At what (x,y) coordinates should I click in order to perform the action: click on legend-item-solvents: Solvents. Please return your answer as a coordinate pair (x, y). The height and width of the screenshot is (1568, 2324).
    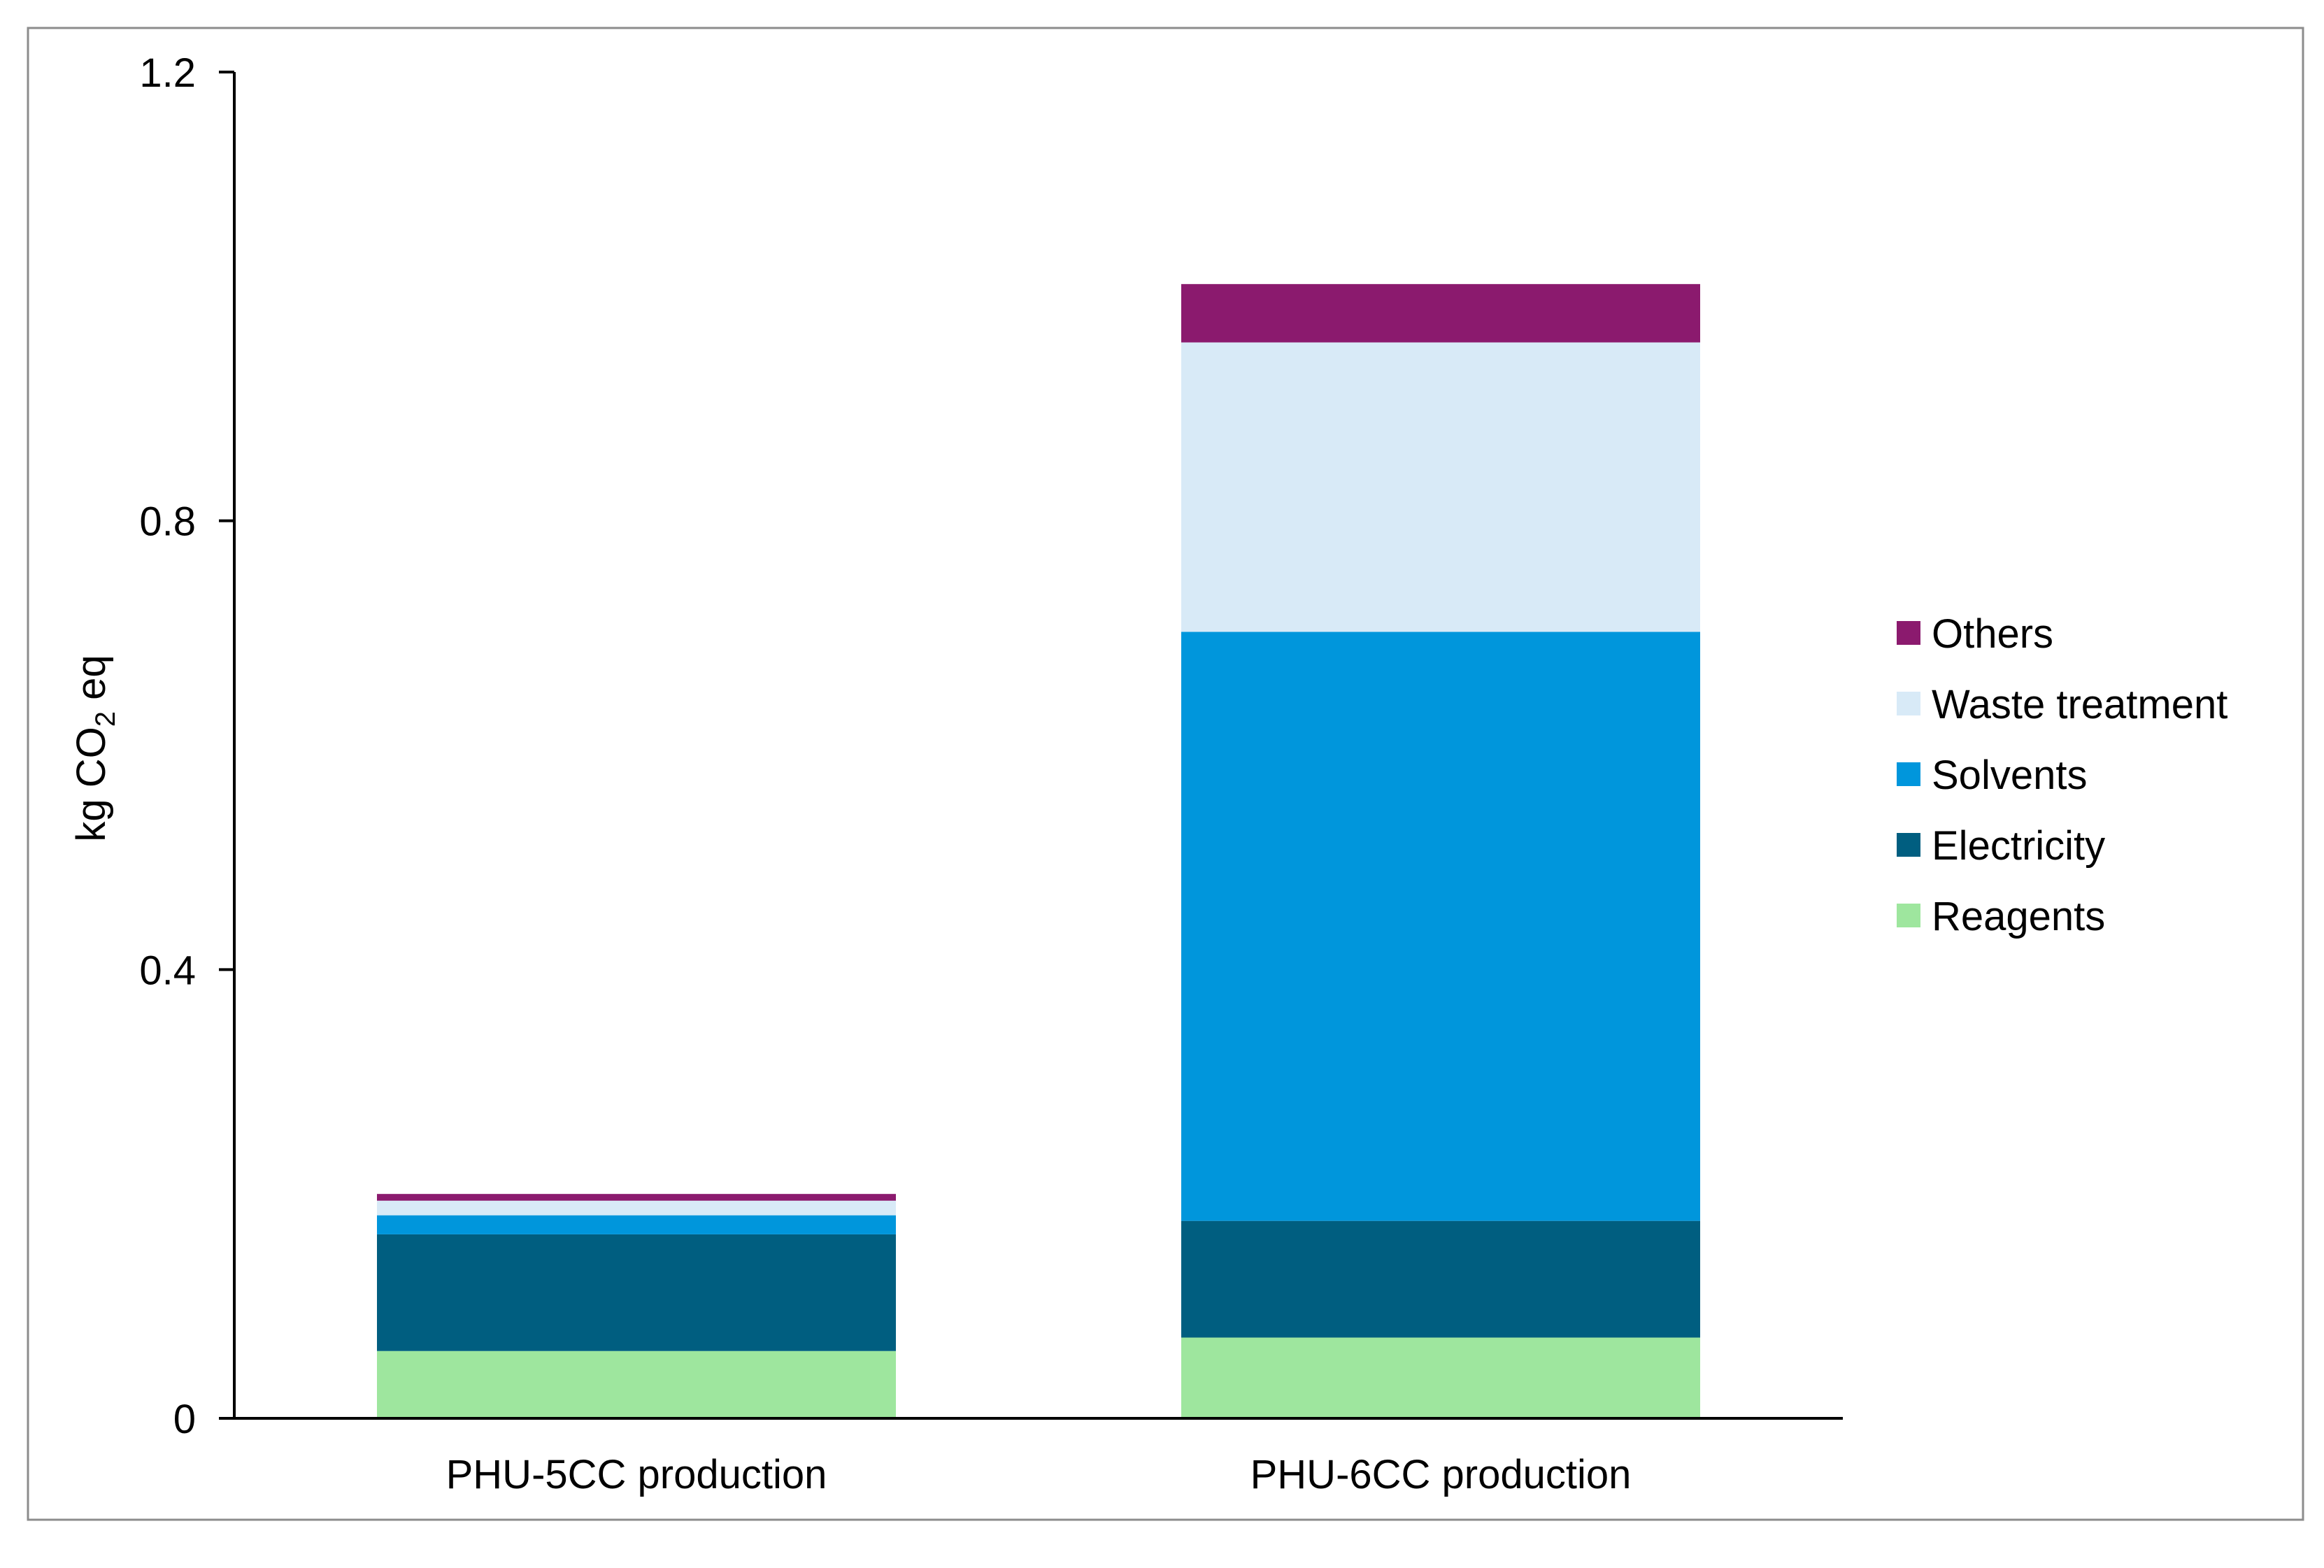
    Looking at the image, I should click on (1992, 775).